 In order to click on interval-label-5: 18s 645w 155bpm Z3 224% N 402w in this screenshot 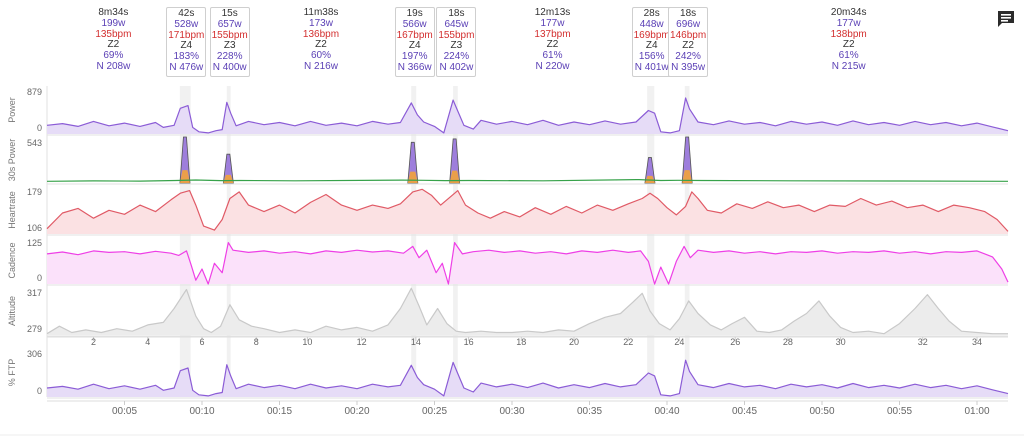, I will do `click(456, 42)`.